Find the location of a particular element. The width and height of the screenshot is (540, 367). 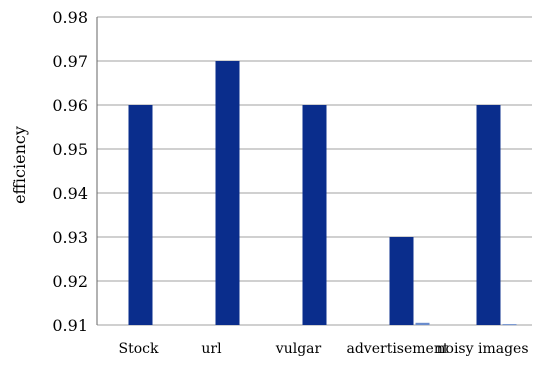

bar-noisy-images-s2 is located at coordinates (509, 325).